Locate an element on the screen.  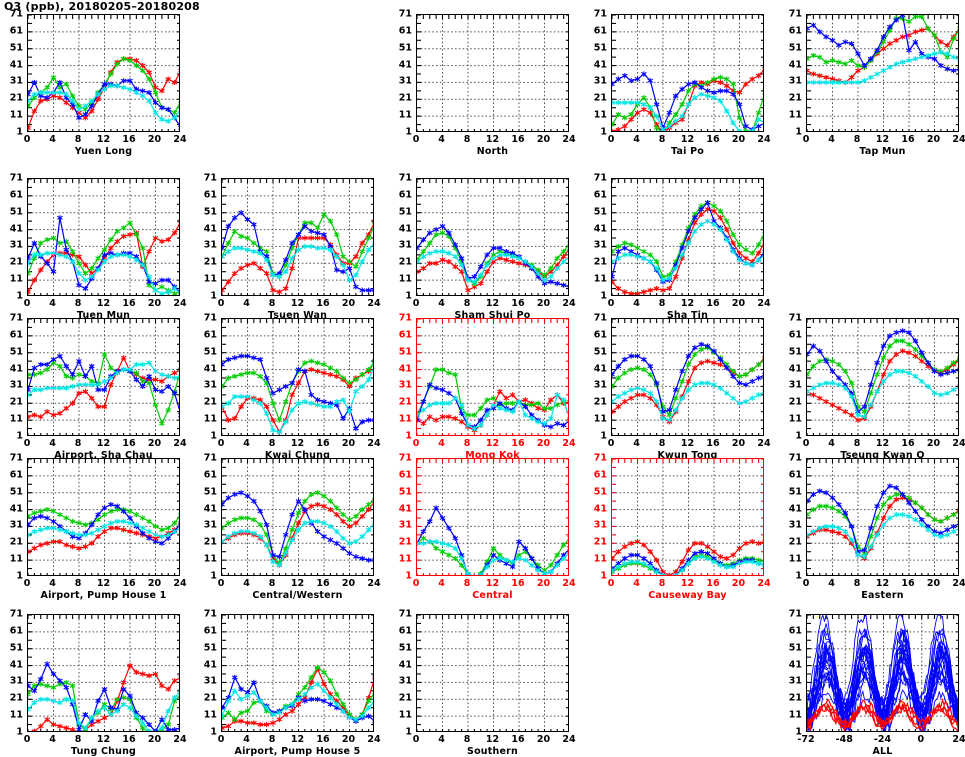
series-cyan is located at coordinates (688, 565).